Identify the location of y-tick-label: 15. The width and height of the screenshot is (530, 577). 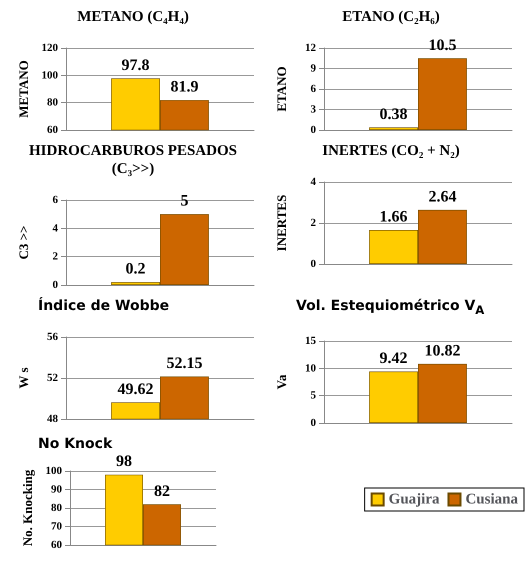
(310, 340).